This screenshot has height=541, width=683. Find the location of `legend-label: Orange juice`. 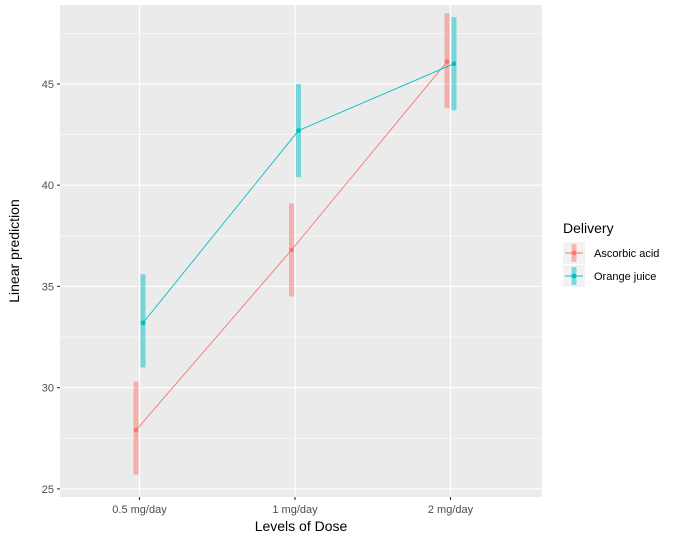

legend-label: Orange juice is located at coordinates (625, 277).